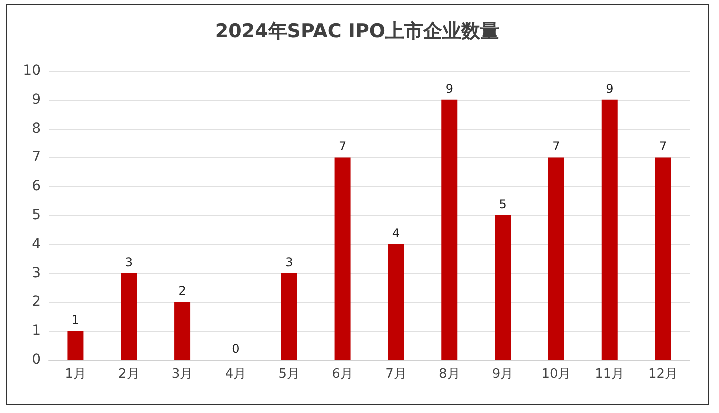 The width and height of the screenshot is (719, 413). I want to click on y-tick-label: 2, so click(36, 302).